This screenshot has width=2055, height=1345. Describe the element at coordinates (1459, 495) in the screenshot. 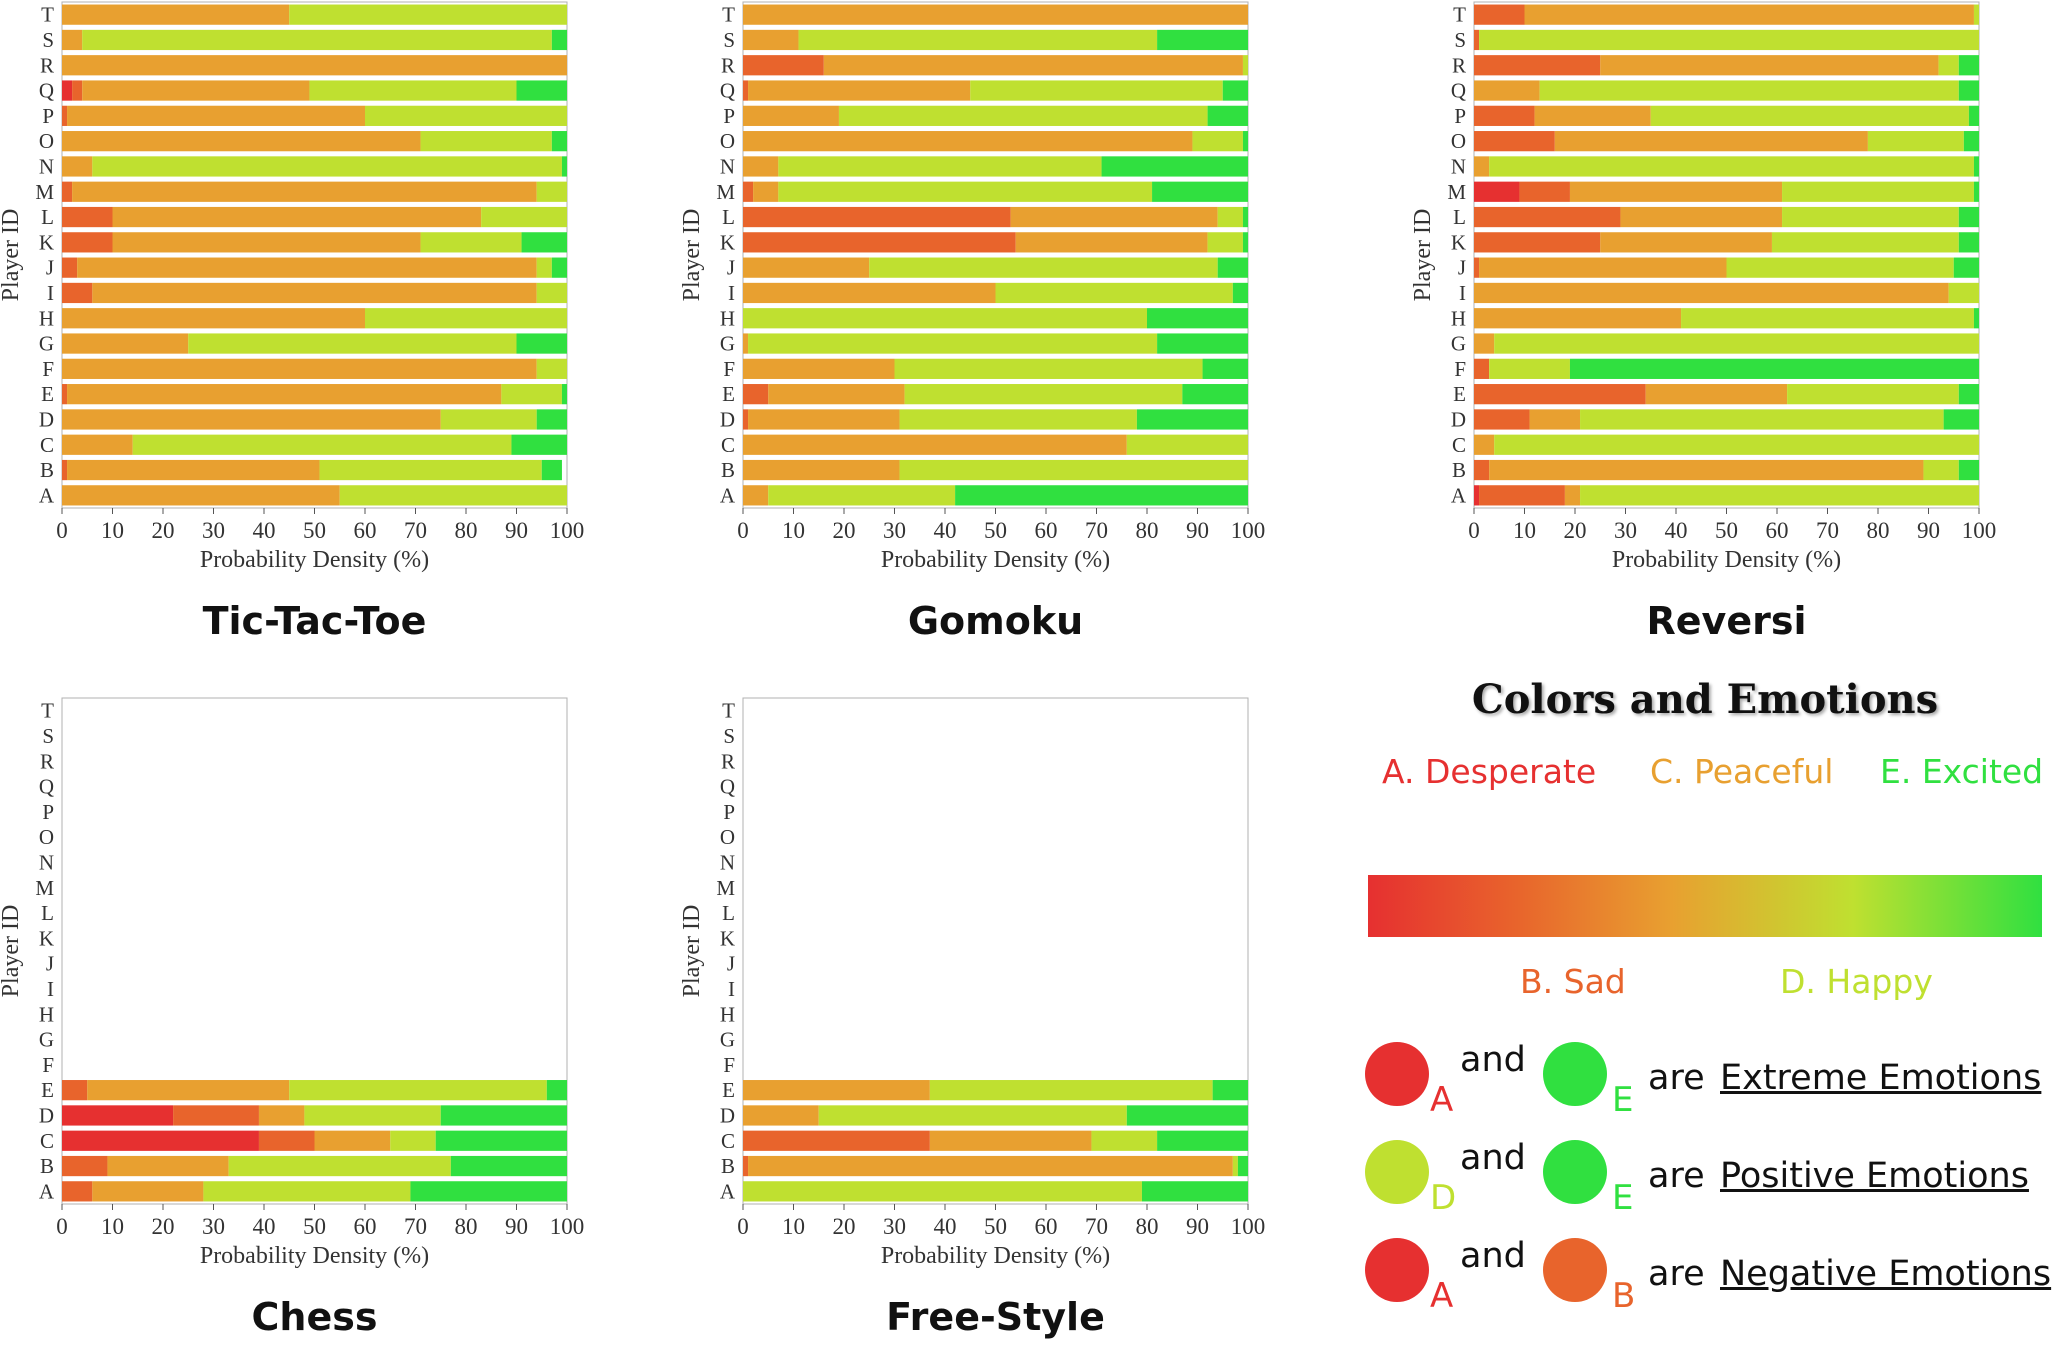

I see `y-tick-label: A` at that location.